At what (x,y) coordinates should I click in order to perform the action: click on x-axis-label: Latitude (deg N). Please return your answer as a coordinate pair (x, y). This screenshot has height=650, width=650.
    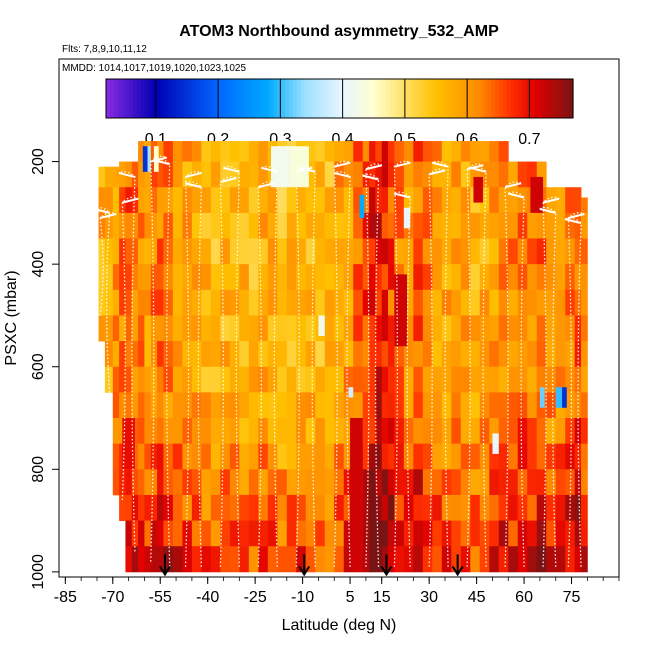
    Looking at the image, I should click on (339, 625).